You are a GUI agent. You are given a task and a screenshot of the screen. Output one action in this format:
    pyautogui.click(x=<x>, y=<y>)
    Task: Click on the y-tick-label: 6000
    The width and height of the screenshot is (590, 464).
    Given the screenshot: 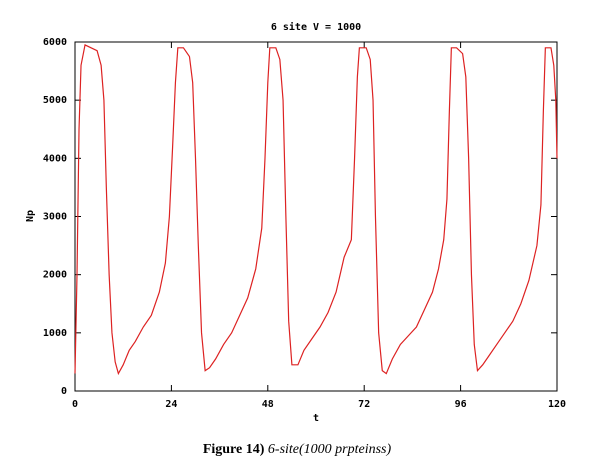 What is the action you would take?
    pyautogui.click(x=55, y=42)
    